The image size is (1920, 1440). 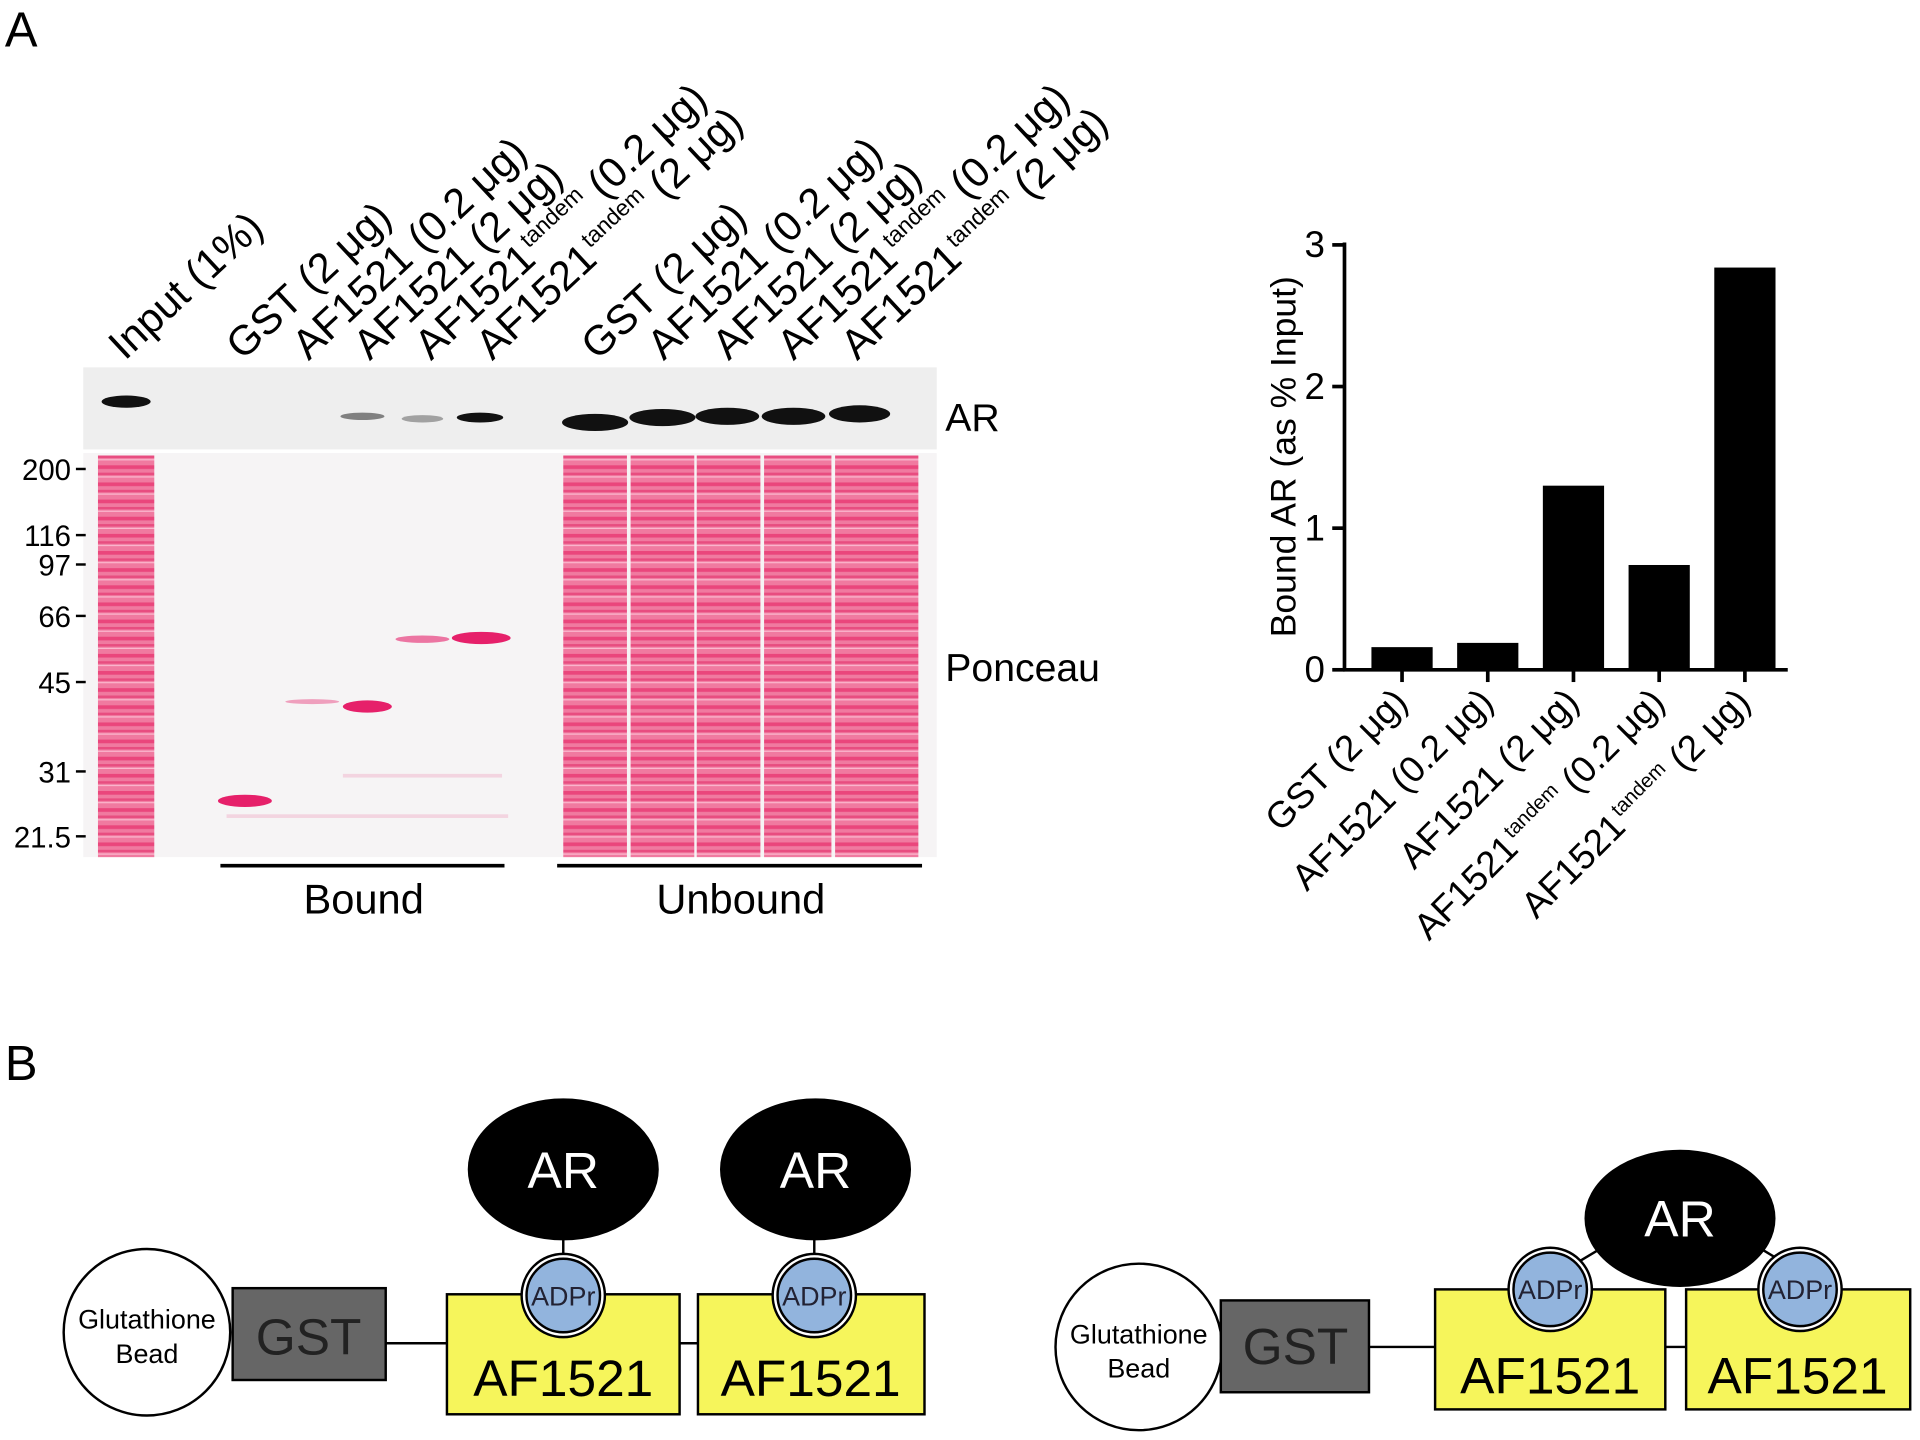 What do you see at coordinates (1022, 668) in the screenshot?
I see `blot-label: Ponceau` at bounding box center [1022, 668].